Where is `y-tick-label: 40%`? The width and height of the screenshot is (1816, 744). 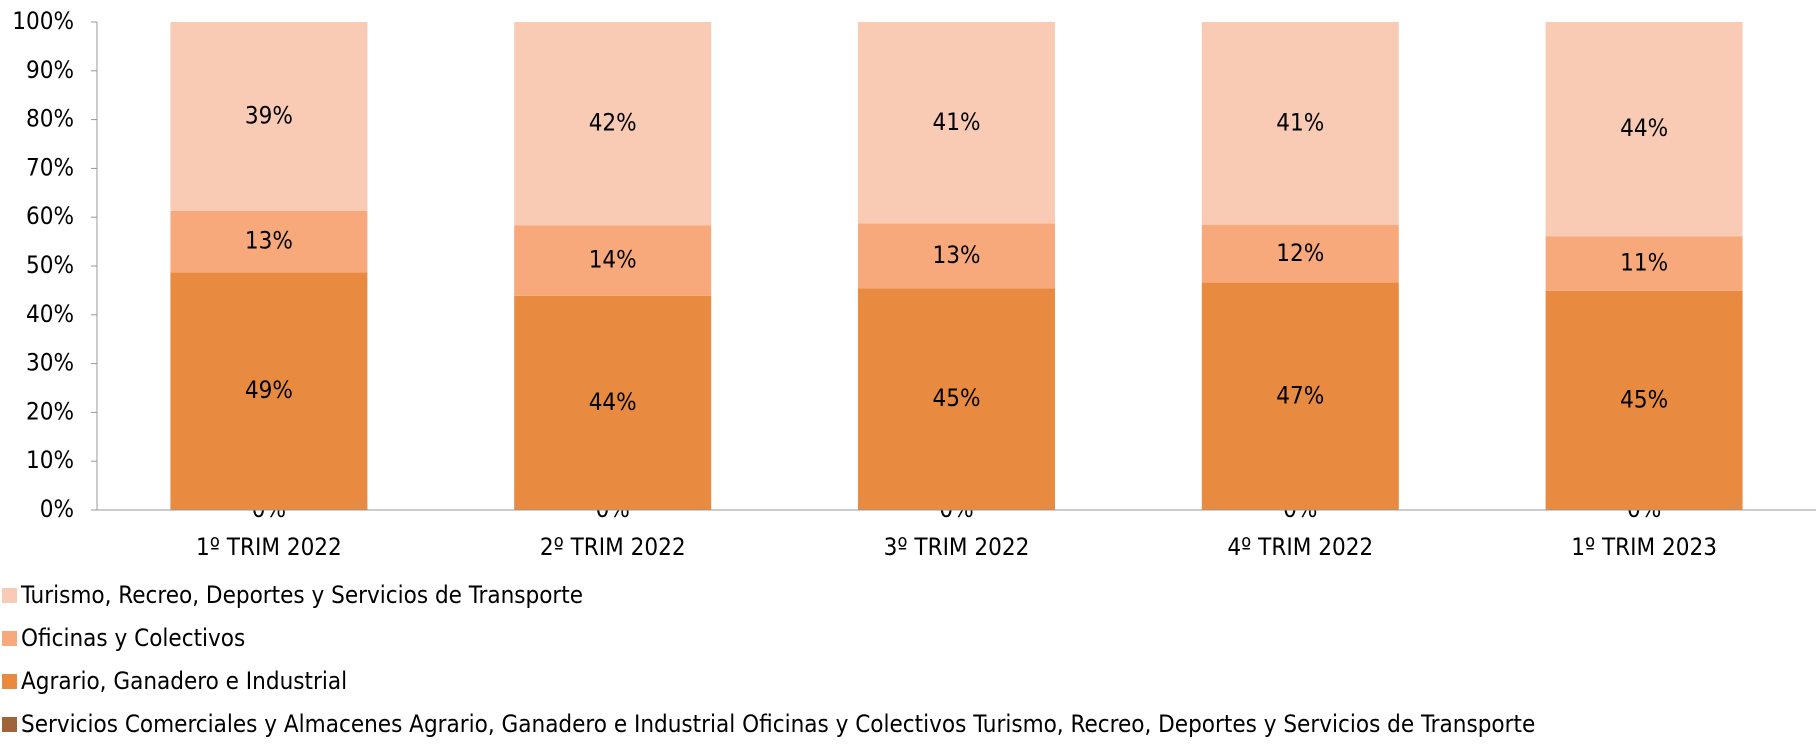
y-tick-label: 40% is located at coordinates (50, 314).